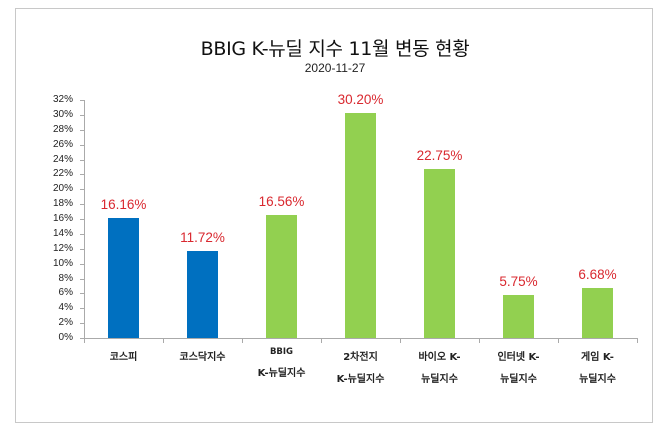 The image size is (670, 437). Describe the element at coordinates (62, 129) in the screenshot. I see `y-tick-label: 28%` at that location.